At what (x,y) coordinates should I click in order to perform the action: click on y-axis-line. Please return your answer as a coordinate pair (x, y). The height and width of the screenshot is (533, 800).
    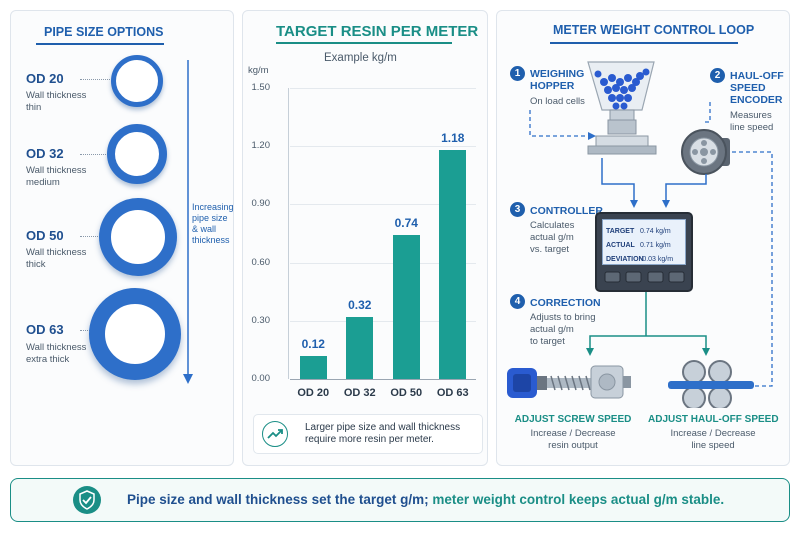
    Looking at the image, I should click on (288, 233).